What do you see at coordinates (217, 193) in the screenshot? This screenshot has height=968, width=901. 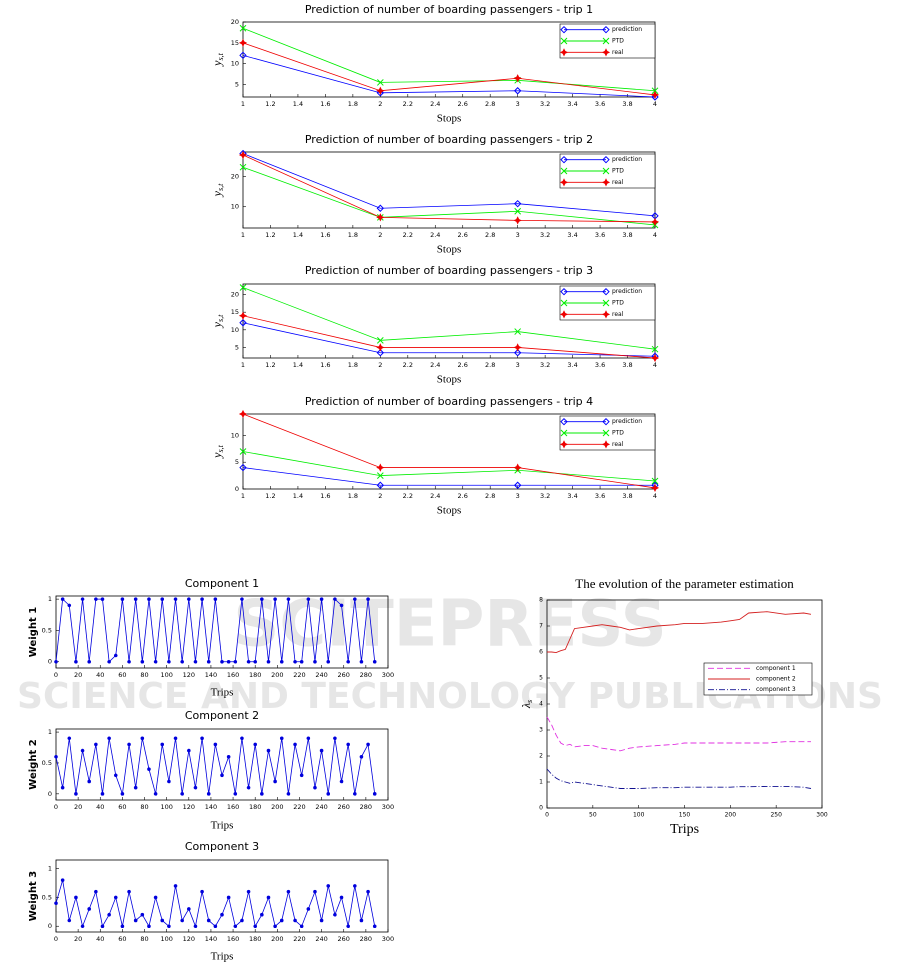 I see `y-axis-label-main: y` at bounding box center [217, 193].